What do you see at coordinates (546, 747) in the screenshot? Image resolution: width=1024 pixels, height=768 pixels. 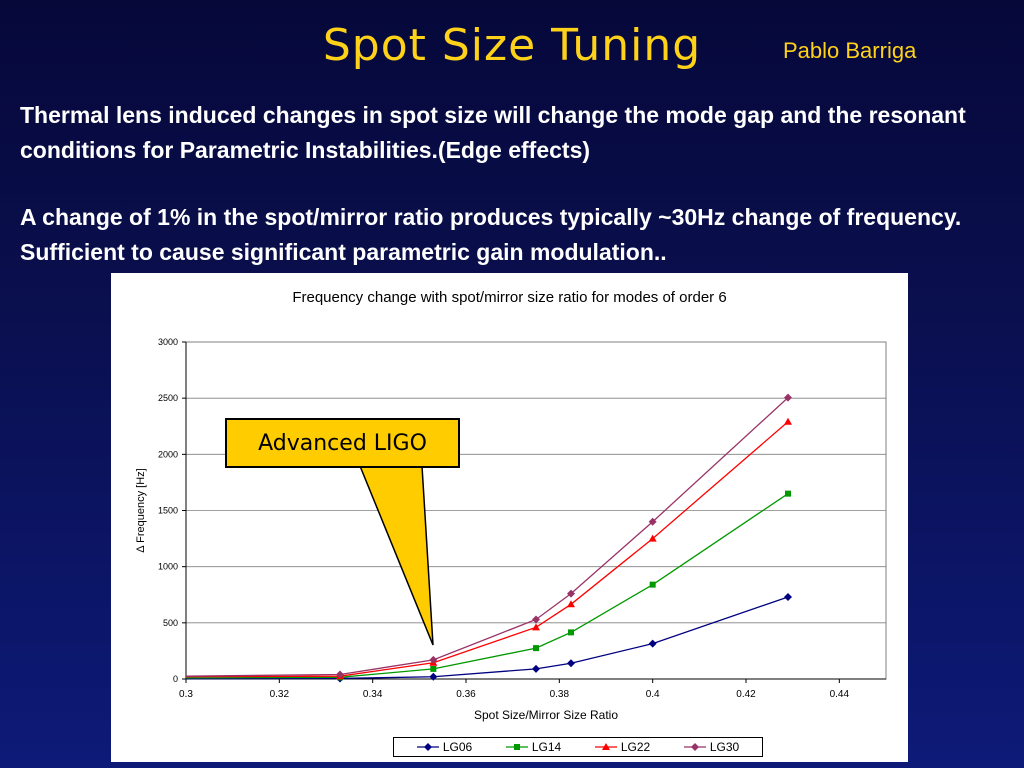 I see `legend-label: LG14` at bounding box center [546, 747].